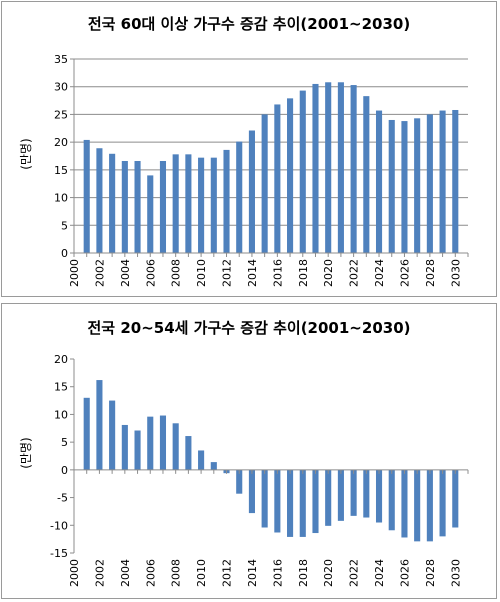  Describe the element at coordinates (74, 273) in the screenshot. I see `x-tick-label: 2000` at that location.